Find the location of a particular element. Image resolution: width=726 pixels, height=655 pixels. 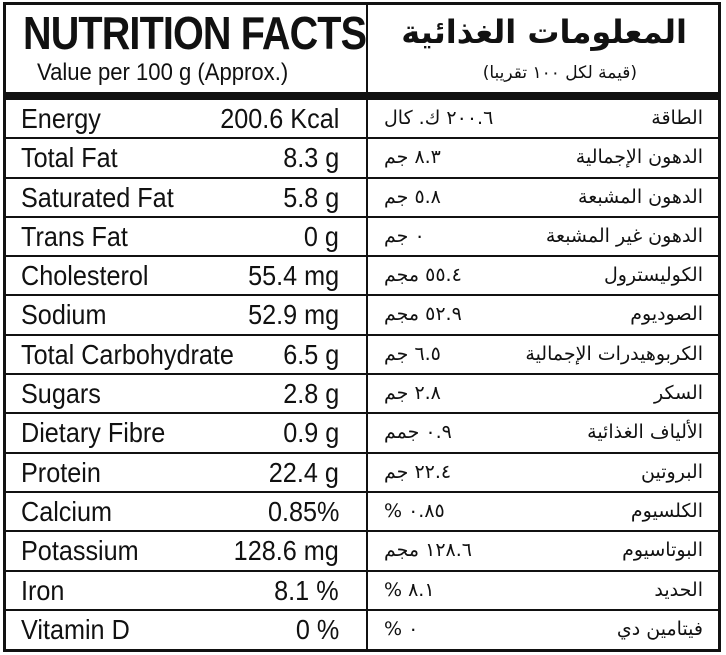

nutrient-value-ar: ١٢٨.٦ مجم is located at coordinates (428, 550).